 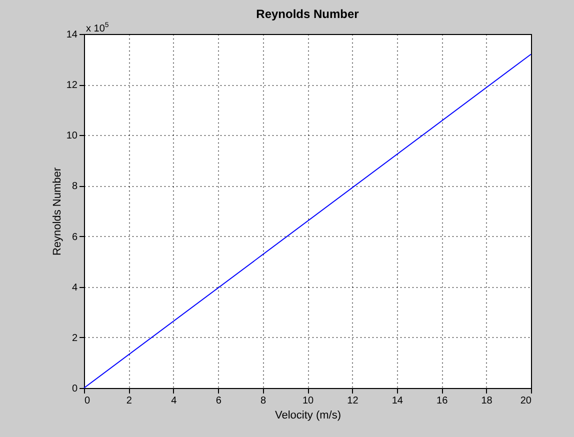 What do you see at coordinates (72, 136) in the screenshot?
I see `y-tick-label: 10` at bounding box center [72, 136].